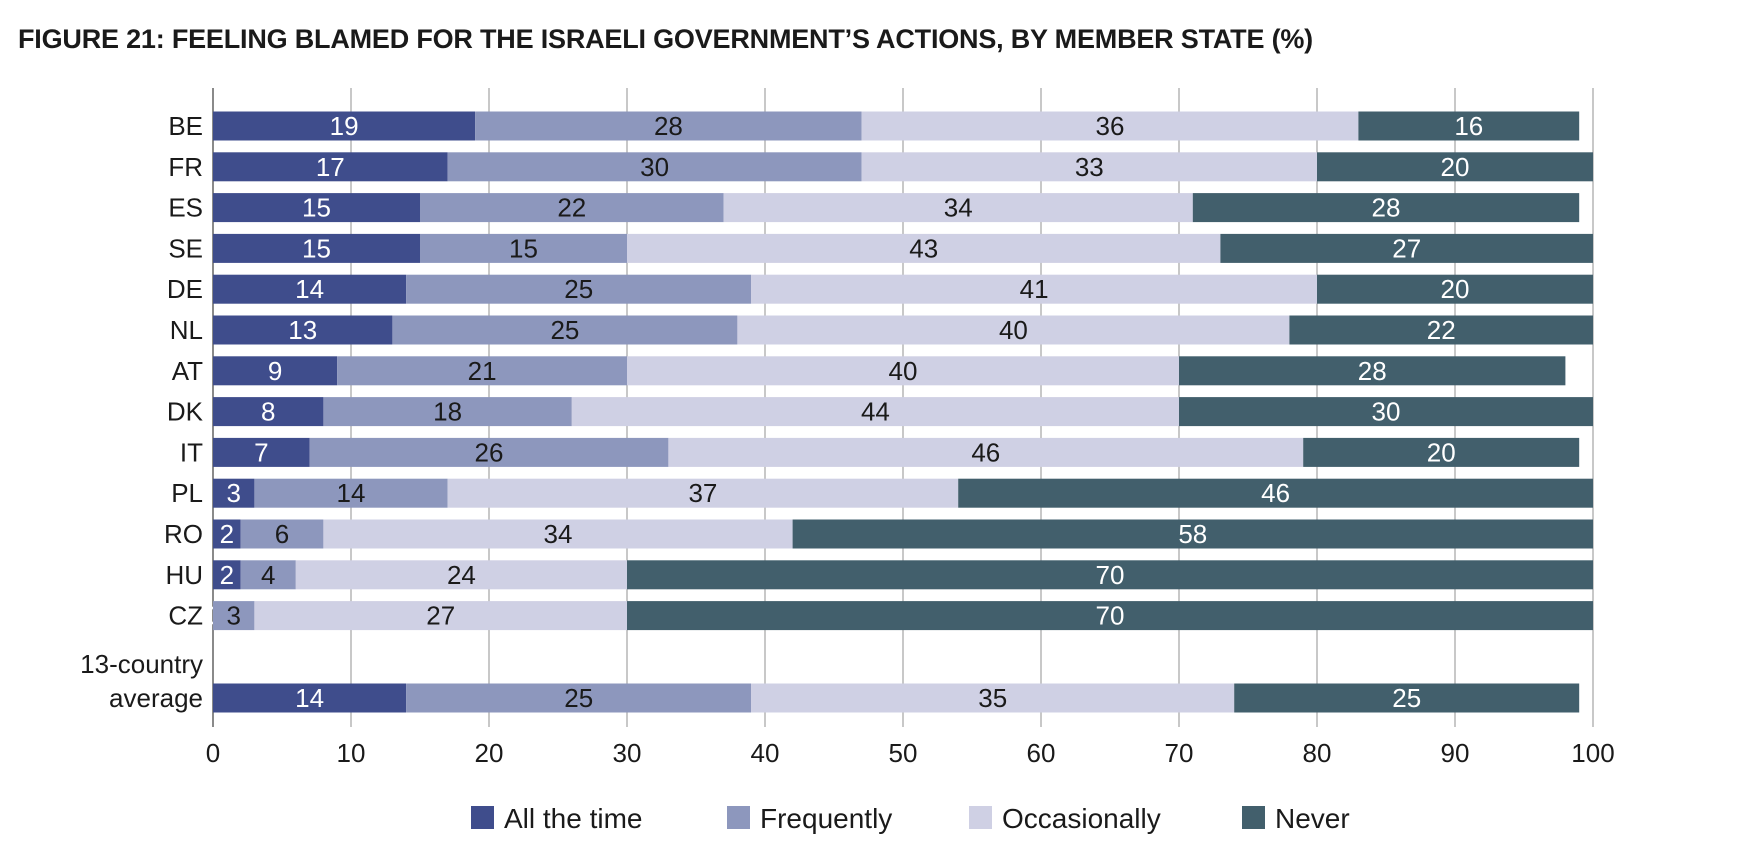 The image size is (1745, 848). I want to click on x-tick-label: 40, so click(765, 753).